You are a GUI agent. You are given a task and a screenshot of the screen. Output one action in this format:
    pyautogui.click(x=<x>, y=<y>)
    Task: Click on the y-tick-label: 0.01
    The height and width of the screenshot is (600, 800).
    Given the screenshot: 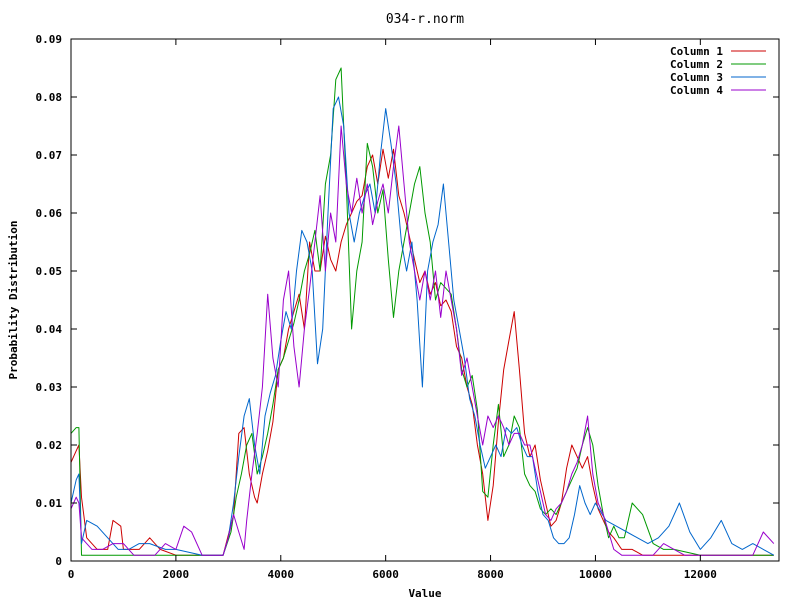 What is the action you would take?
    pyautogui.click(x=49, y=503)
    